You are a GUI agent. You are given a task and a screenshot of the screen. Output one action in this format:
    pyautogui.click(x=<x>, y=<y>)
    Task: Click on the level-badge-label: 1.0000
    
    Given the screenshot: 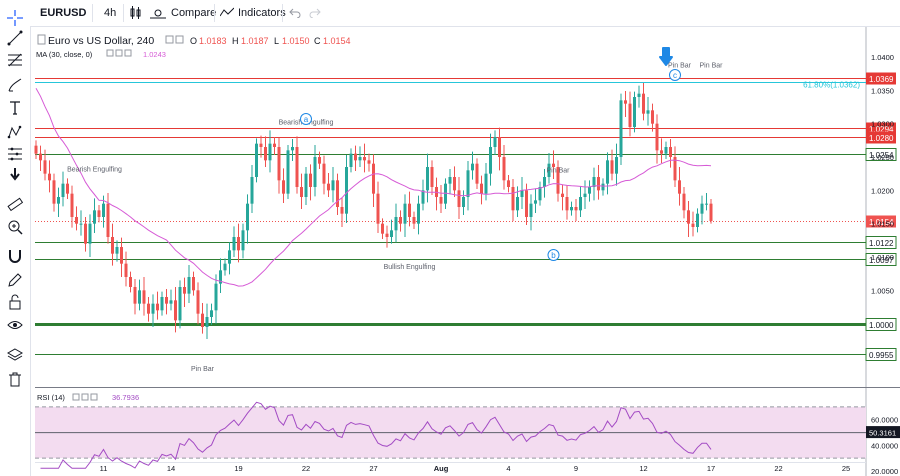 What is the action you would take?
    pyautogui.click(x=881, y=325)
    